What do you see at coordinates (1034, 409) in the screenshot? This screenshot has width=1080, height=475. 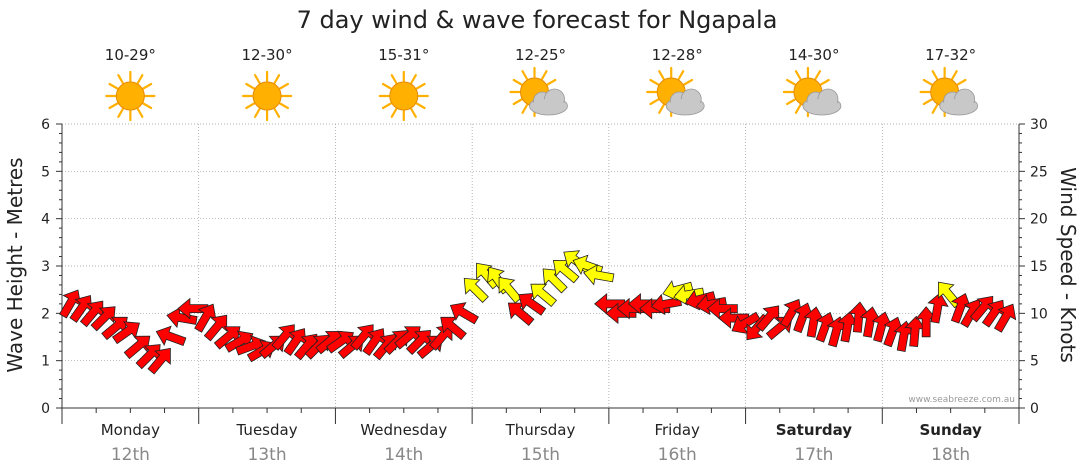 I see `y-tick-label-right: 0` at bounding box center [1034, 409].